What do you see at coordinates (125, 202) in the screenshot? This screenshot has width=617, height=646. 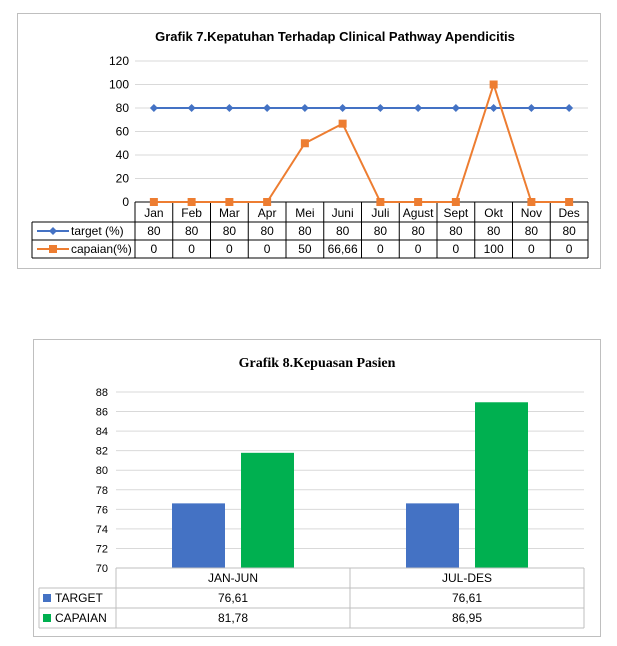 I see `chart-7-y-tick-label: 0` at bounding box center [125, 202].